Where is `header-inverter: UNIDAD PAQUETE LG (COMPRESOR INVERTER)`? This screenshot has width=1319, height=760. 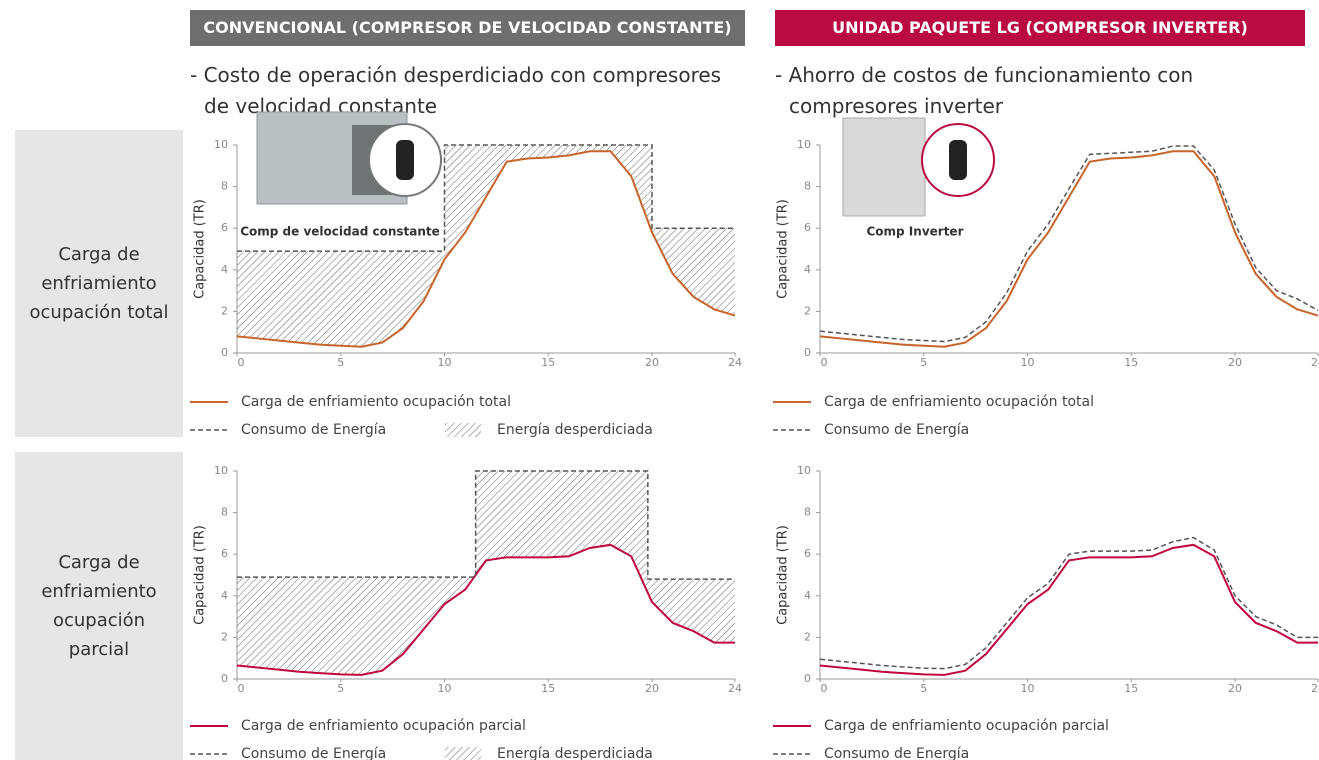
header-inverter: UNIDAD PAQUETE LG (COMPRESOR INVERTER) is located at coordinates (1040, 28).